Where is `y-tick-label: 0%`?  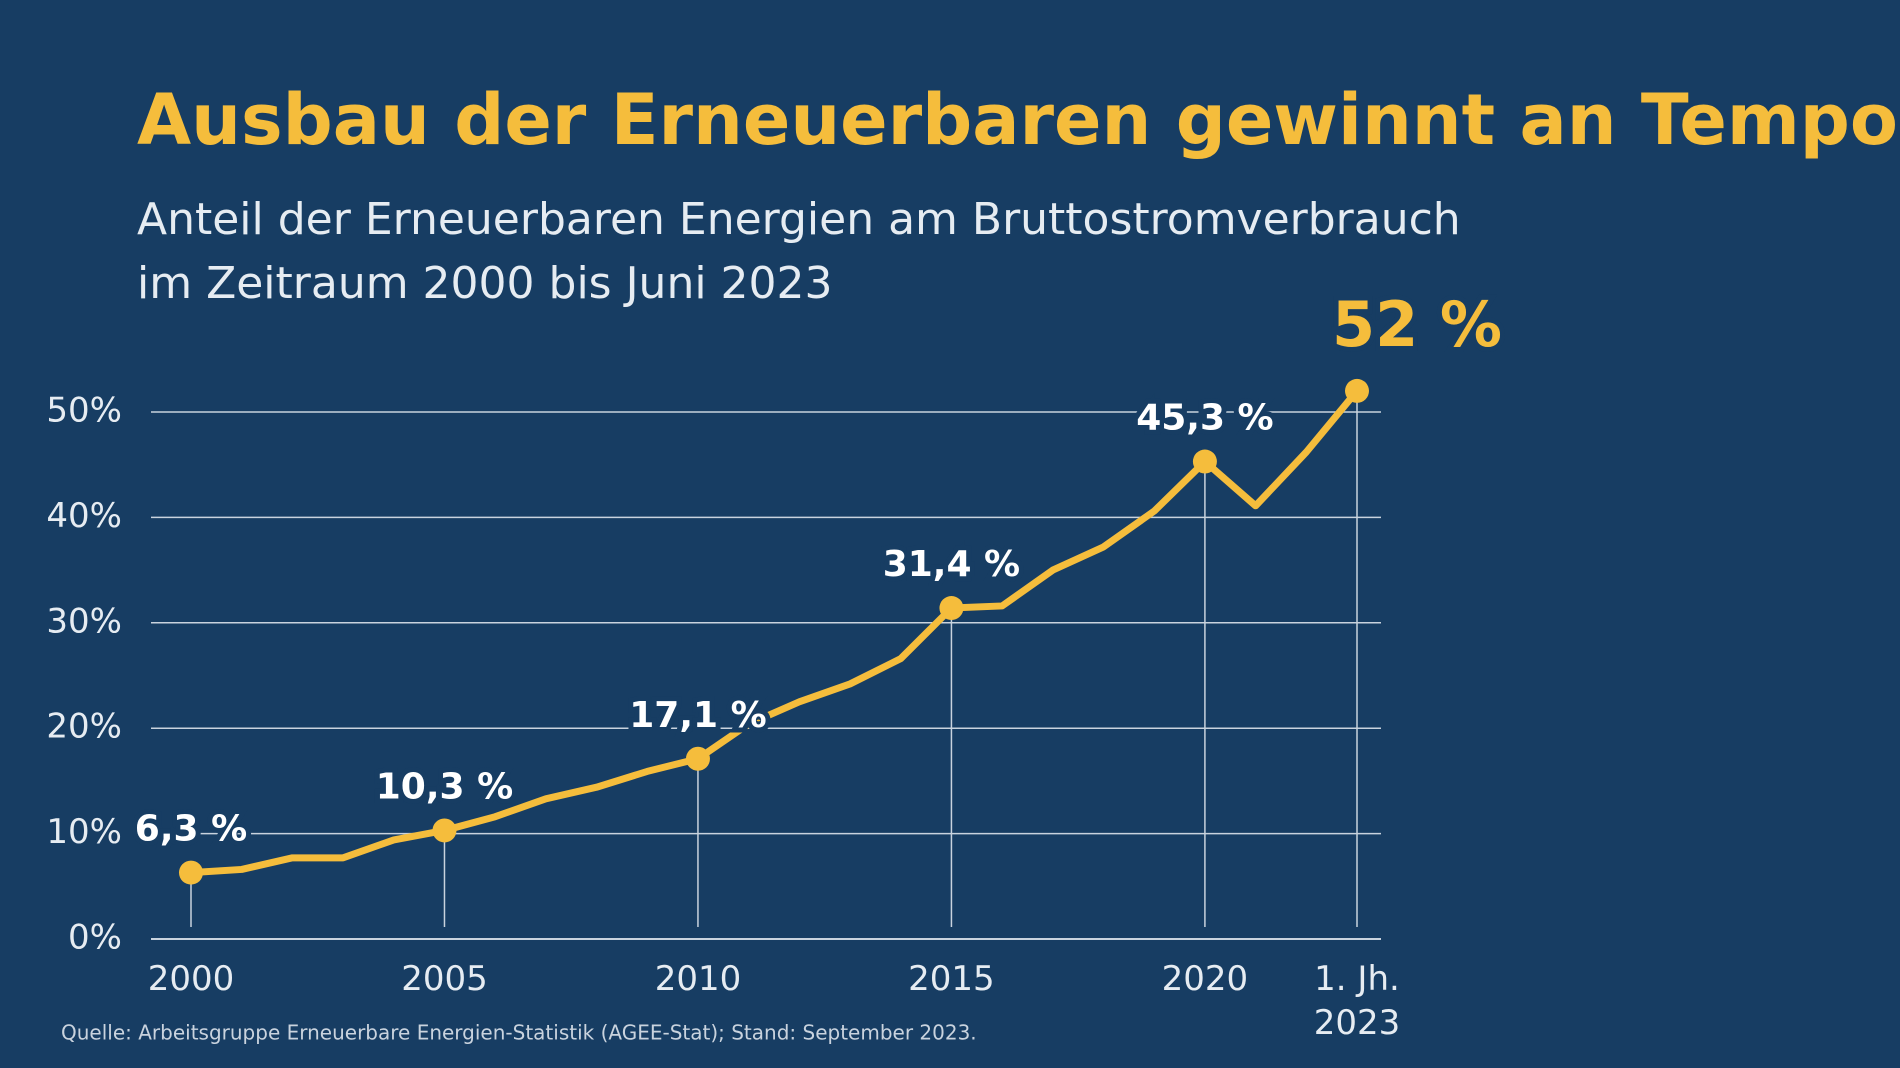 y-tick-label: 0% is located at coordinates (95, 938).